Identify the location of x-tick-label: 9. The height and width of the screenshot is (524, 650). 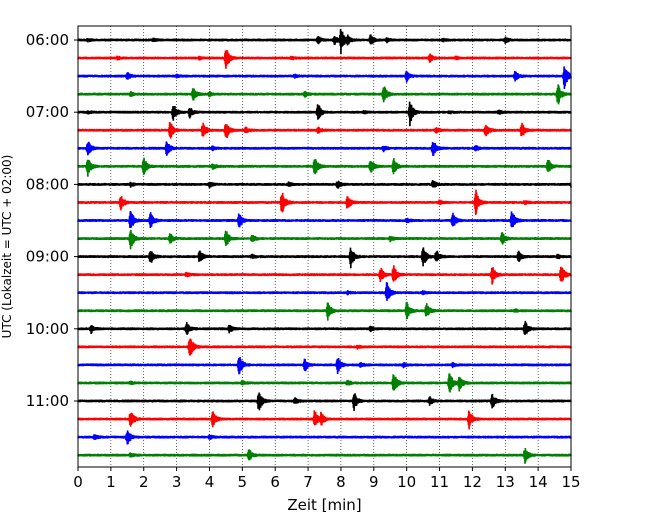
(374, 482).